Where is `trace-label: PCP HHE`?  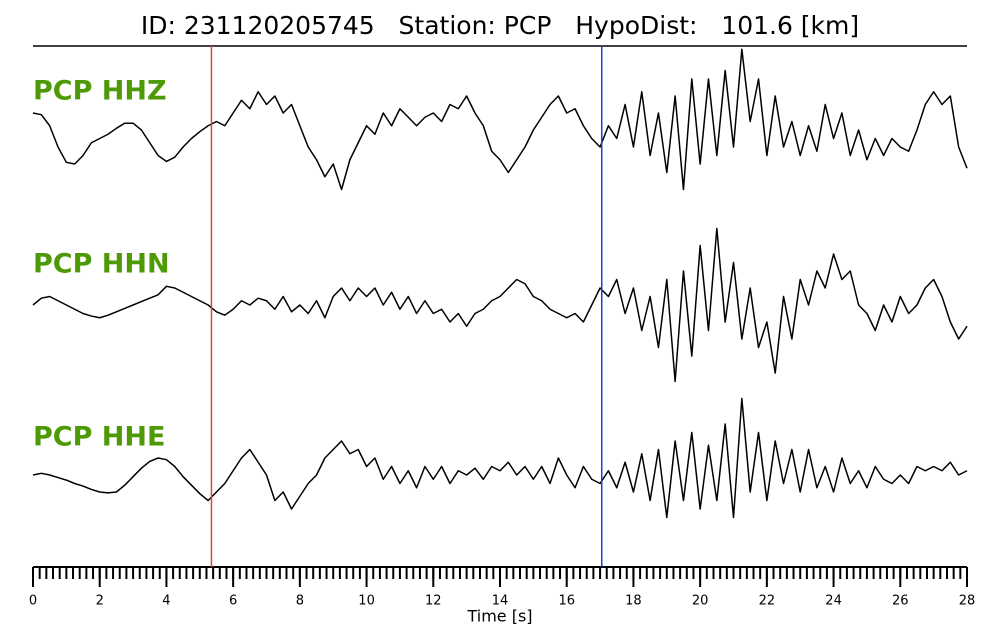
trace-label: PCP HHE is located at coordinates (99, 437).